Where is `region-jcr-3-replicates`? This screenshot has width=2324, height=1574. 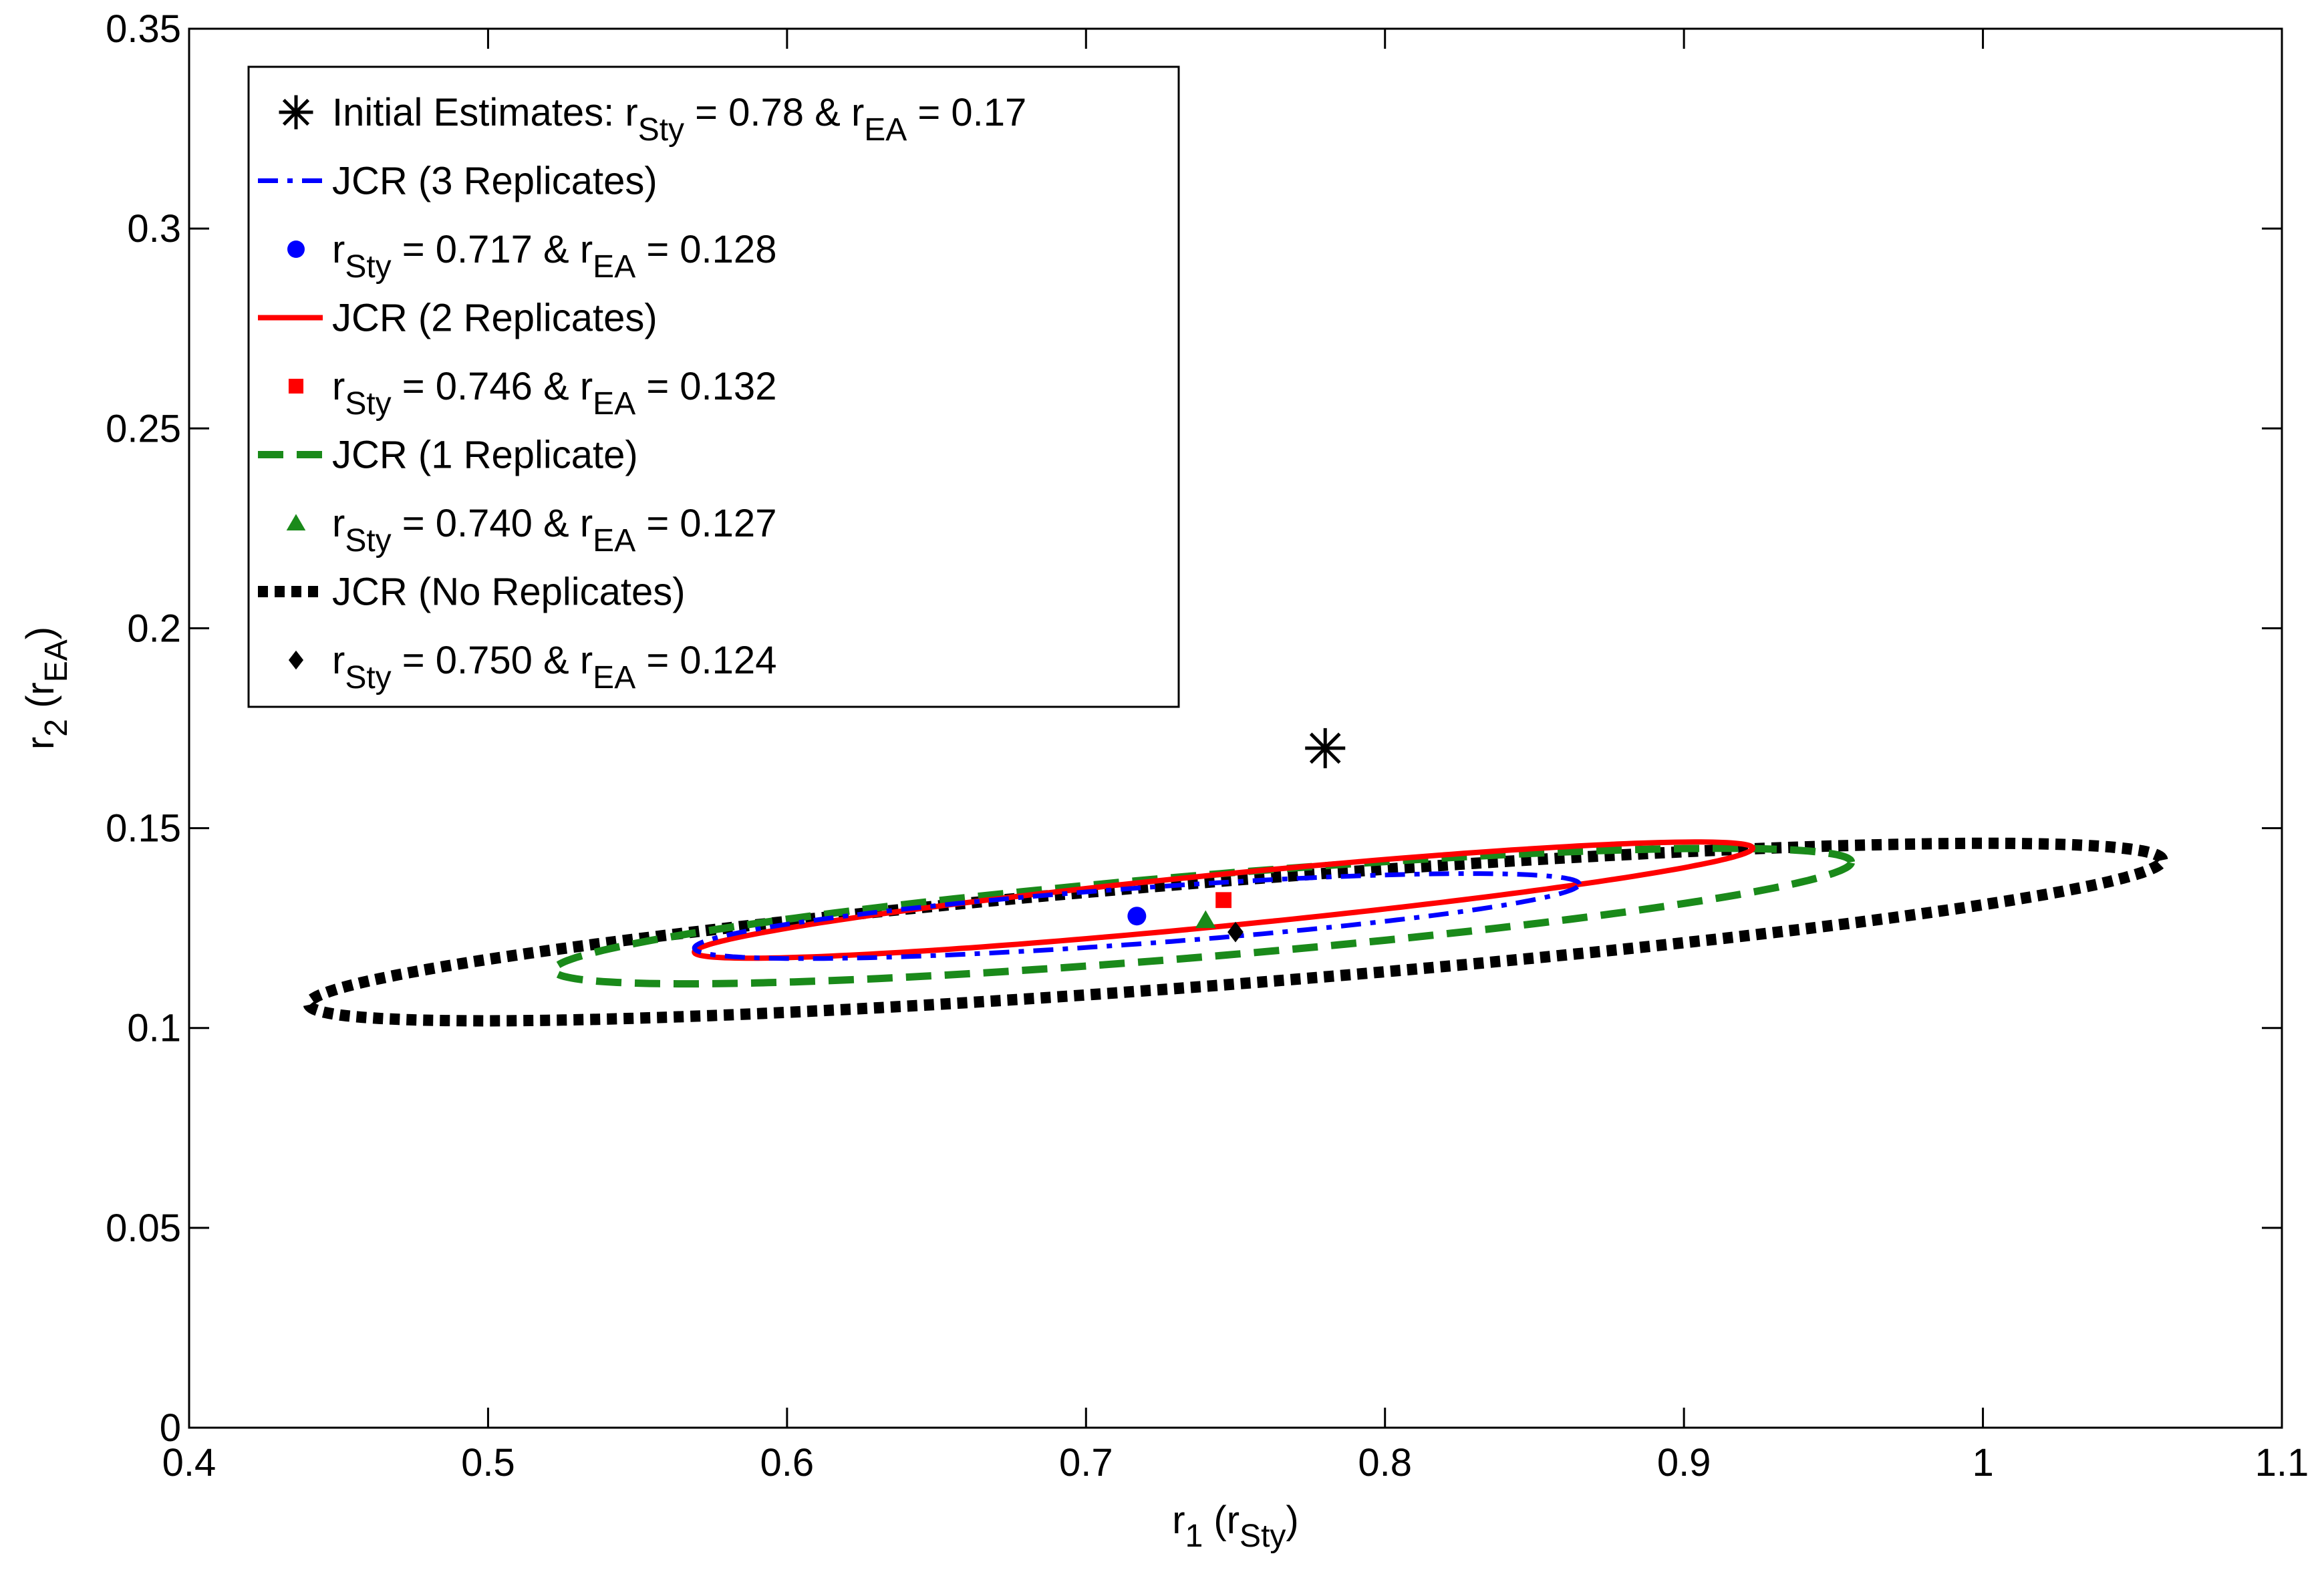
region-jcr-3-replicates is located at coordinates (1137, 916).